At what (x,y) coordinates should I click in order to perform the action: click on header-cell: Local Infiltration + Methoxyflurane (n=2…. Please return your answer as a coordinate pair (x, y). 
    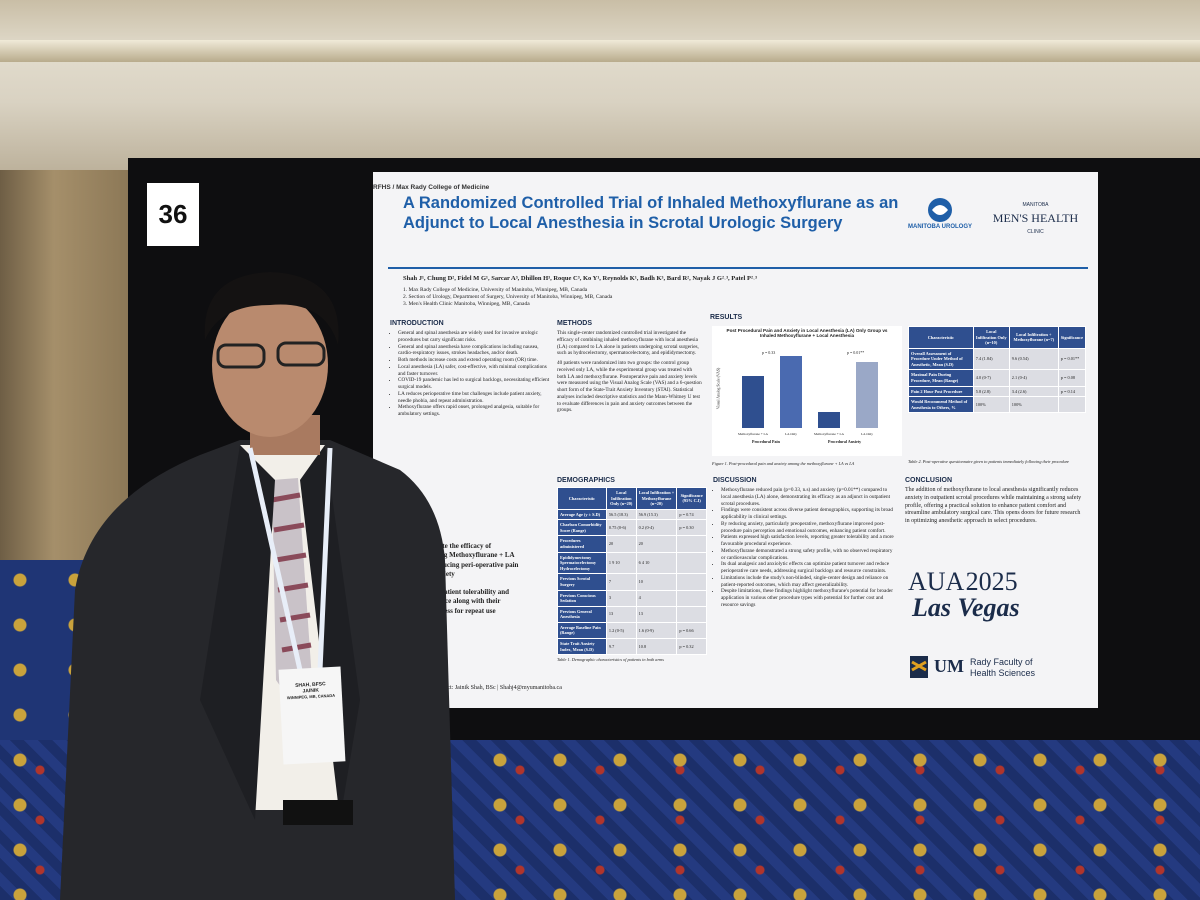
    Looking at the image, I should click on (656, 498).